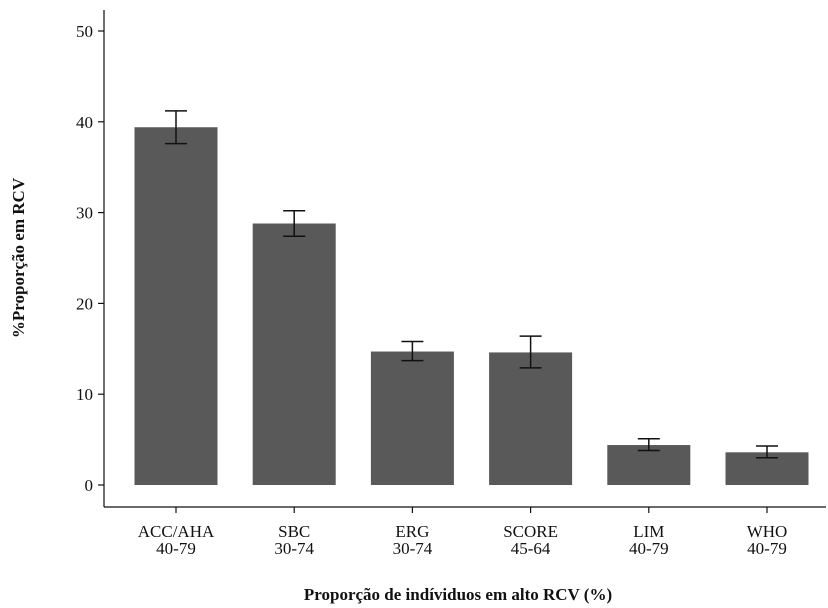 The height and width of the screenshot is (608, 828). What do you see at coordinates (84, 394) in the screenshot?
I see `y-tick-label: 10` at bounding box center [84, 394].